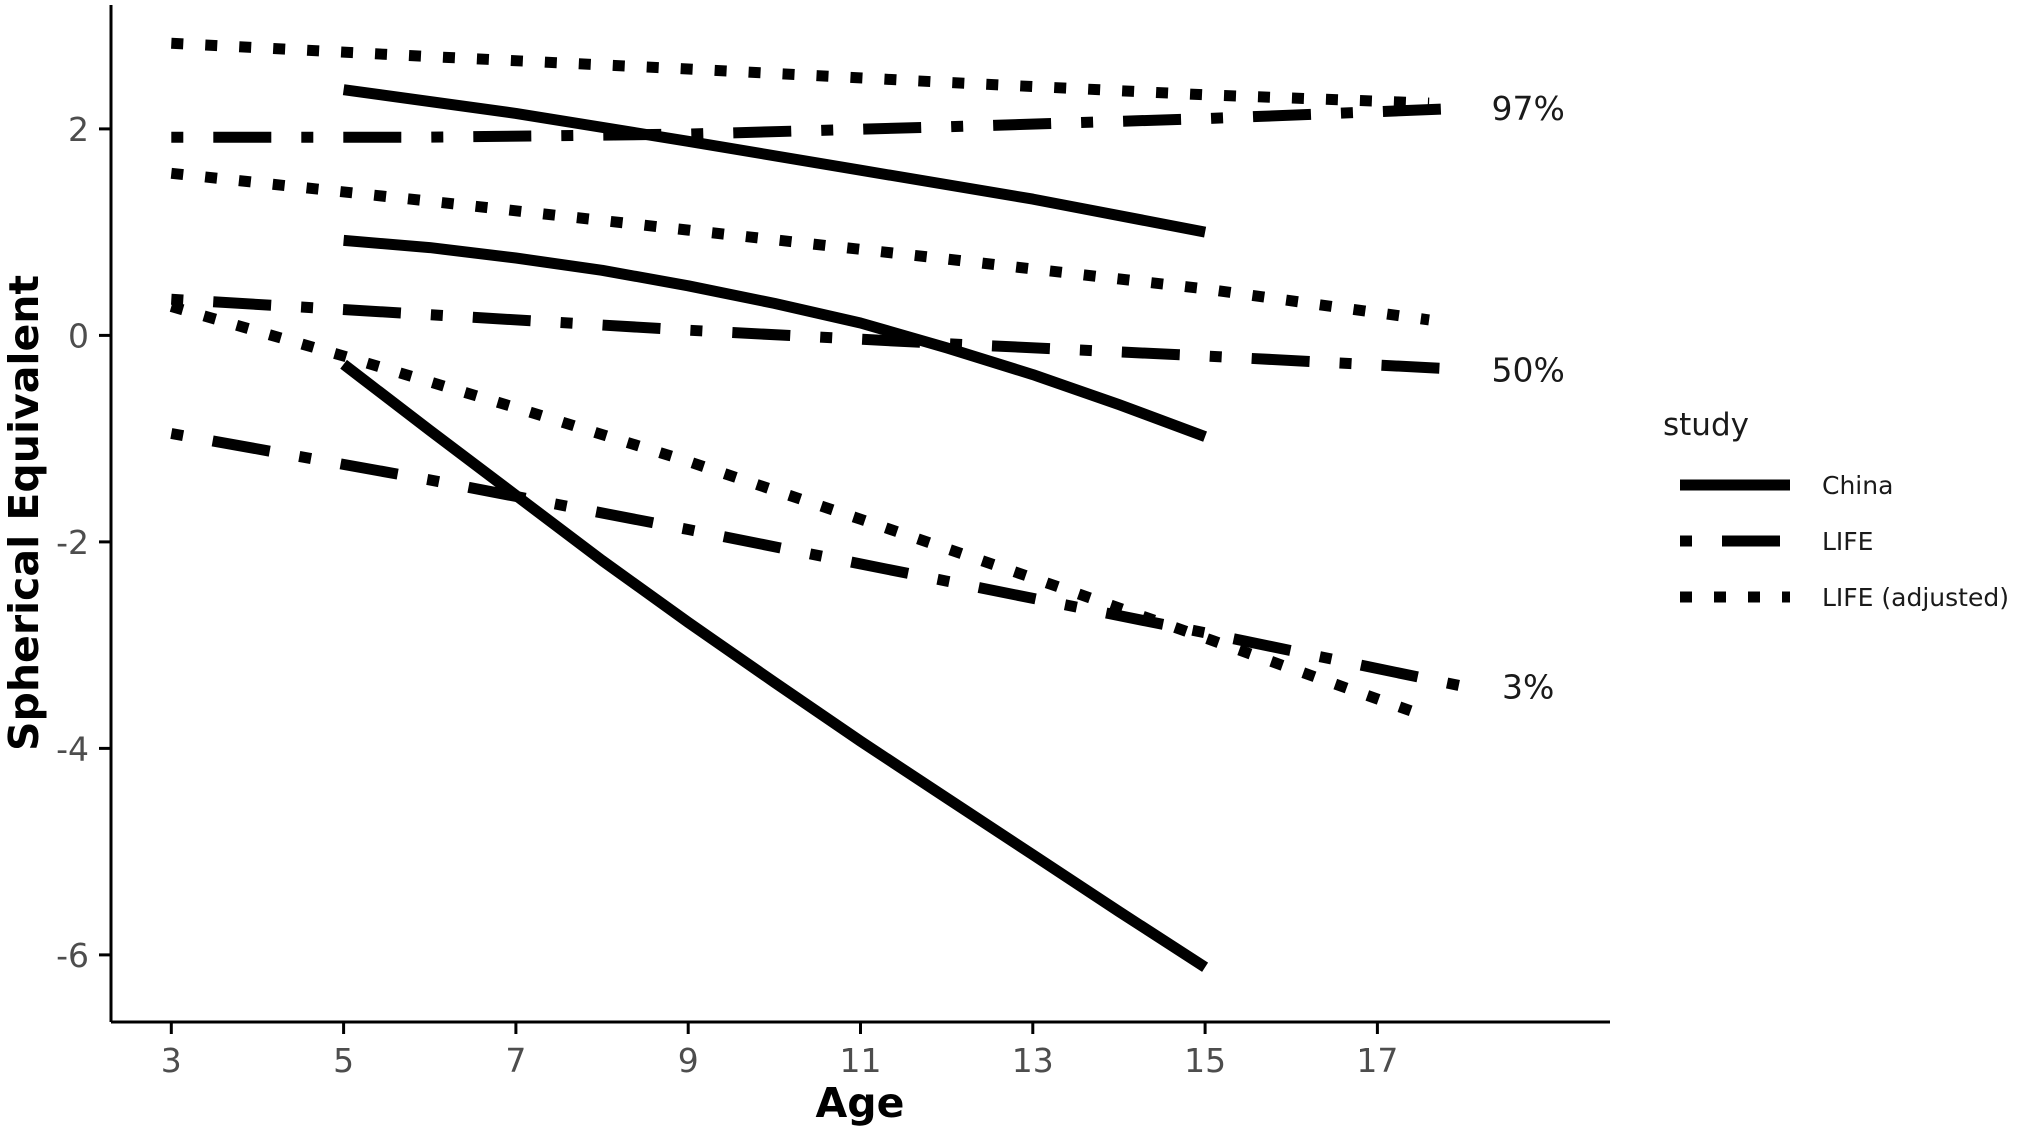 This screenshot has height=1131, width=2033. What do you see at coordinates (1377, 1060) in the screenshot?
I see `x-tick-label: 17` at bounding box center [1377, 1060].